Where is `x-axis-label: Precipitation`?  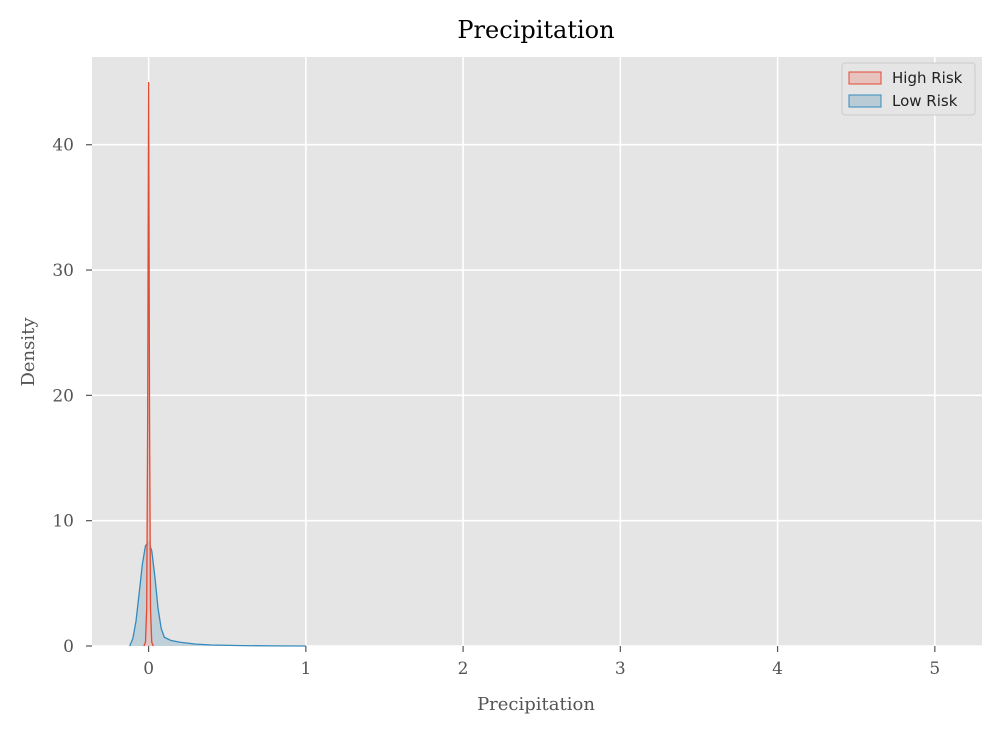 x-axis-label: Precipitation is located at coordinates (536, 704).